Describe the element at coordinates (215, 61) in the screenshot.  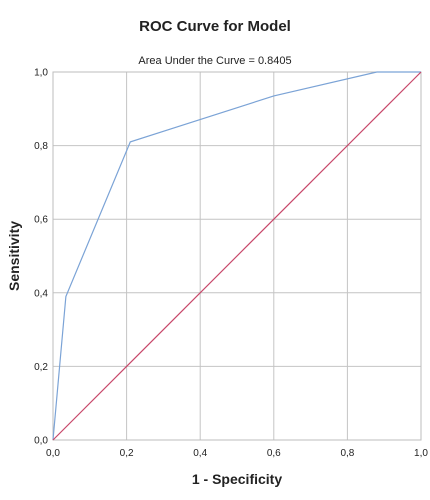
I see `chart-subtitle: Area Under the Curve = 0.8405` at that location.